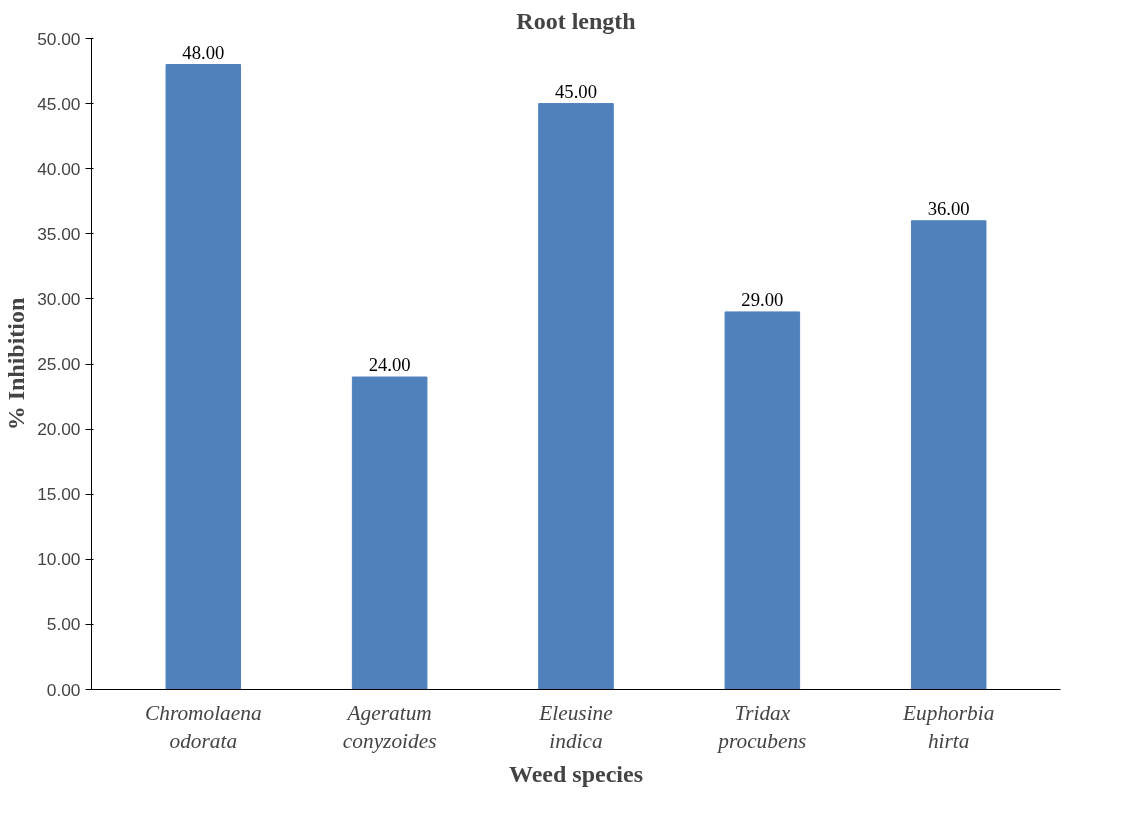 This screenshot has width=1128, height=815. What do you see at coordinates (59, 103) in the screenshot?
I see `y-tick-label: 45.00` at bounding box center [59, 103].